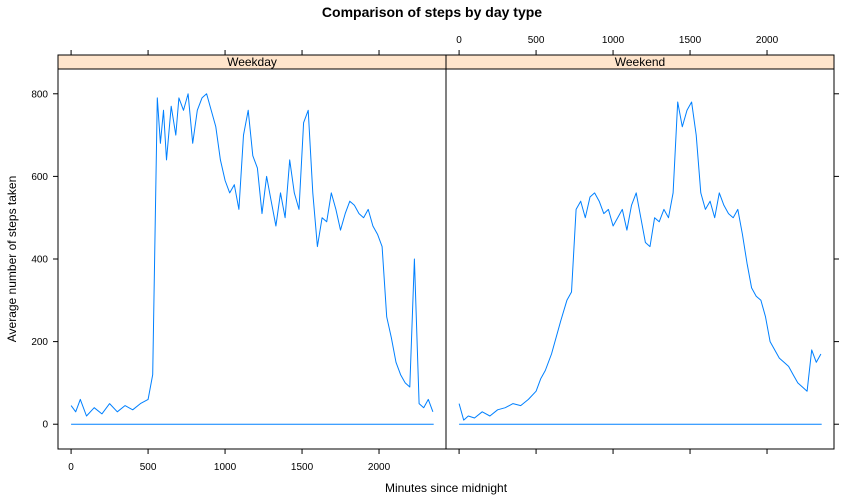 This screenshot has height=504, width=864. I want to click on x-axis-label: Minutes since midnight, so click(446, 488).